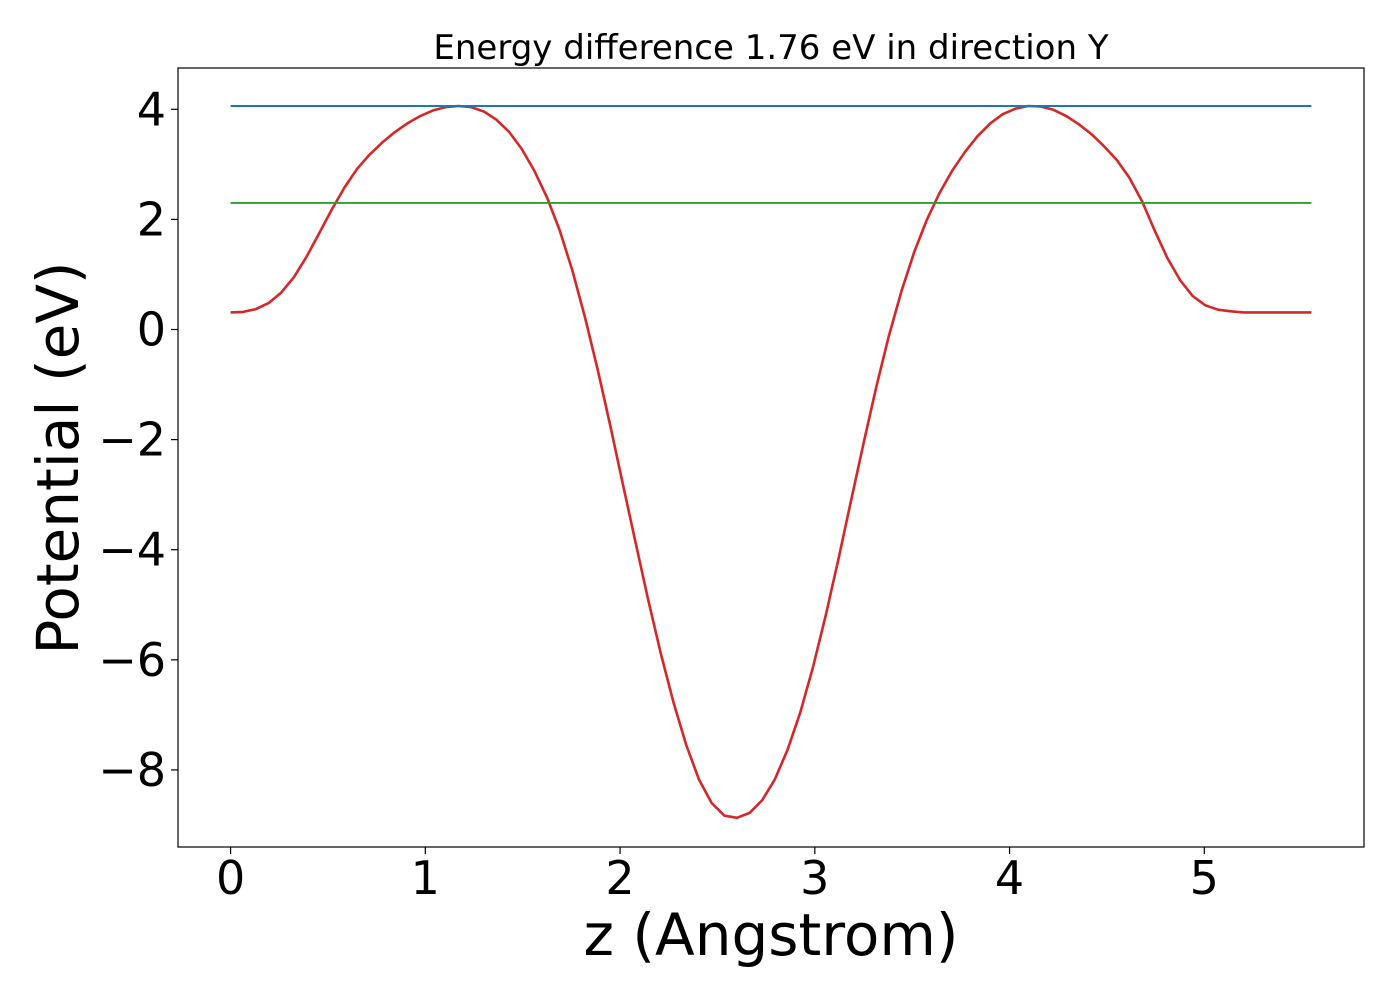 This screenshot has width=1400, height=1000. I want to click on x-tick-label: 0, so click(230, 878).